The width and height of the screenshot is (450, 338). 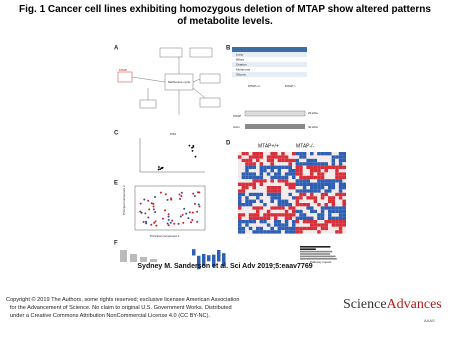 What do you see at coordinates (313, 113) in the screenshot?
I see `blot-label: 29 kDa` at bounding box center [313, 113].